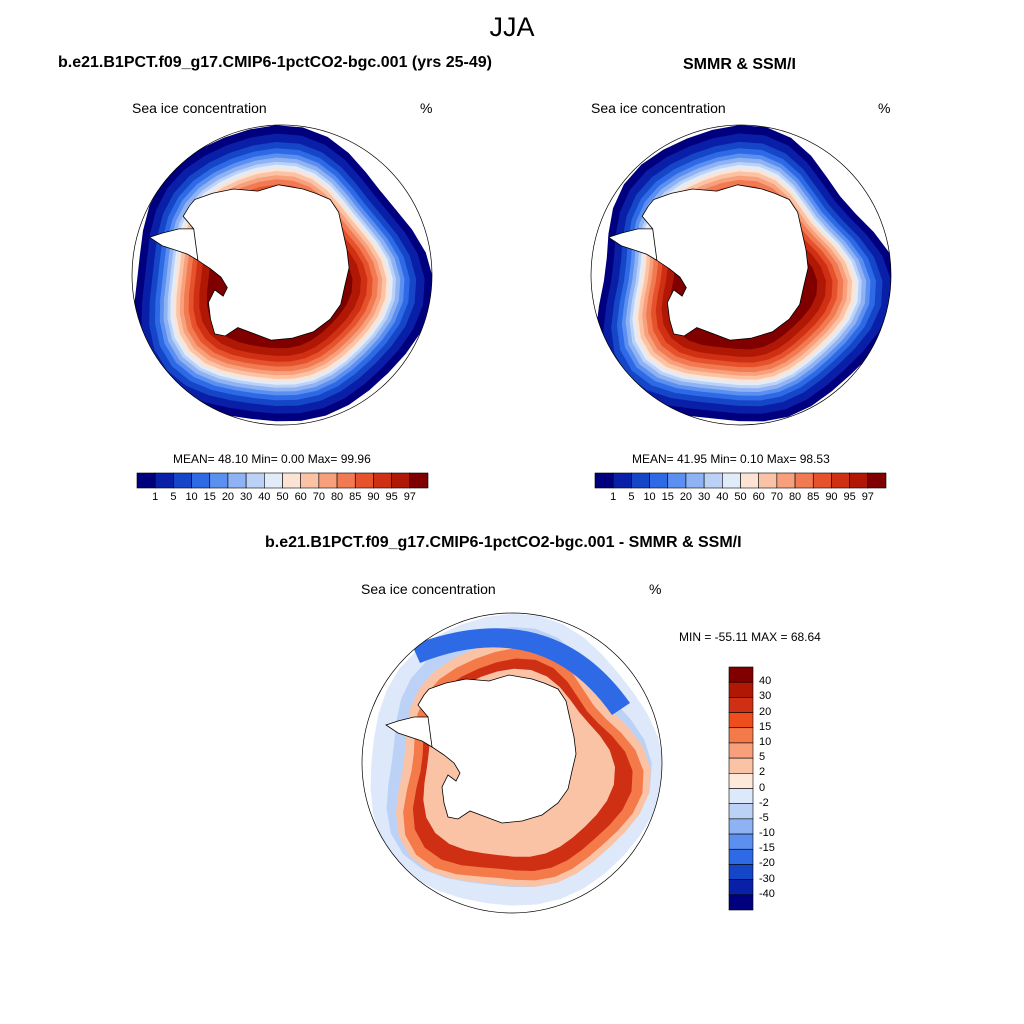  Describe the element at coordinates (632, 245) in the screenshot. I see `obs-map-peninsula` at that location.